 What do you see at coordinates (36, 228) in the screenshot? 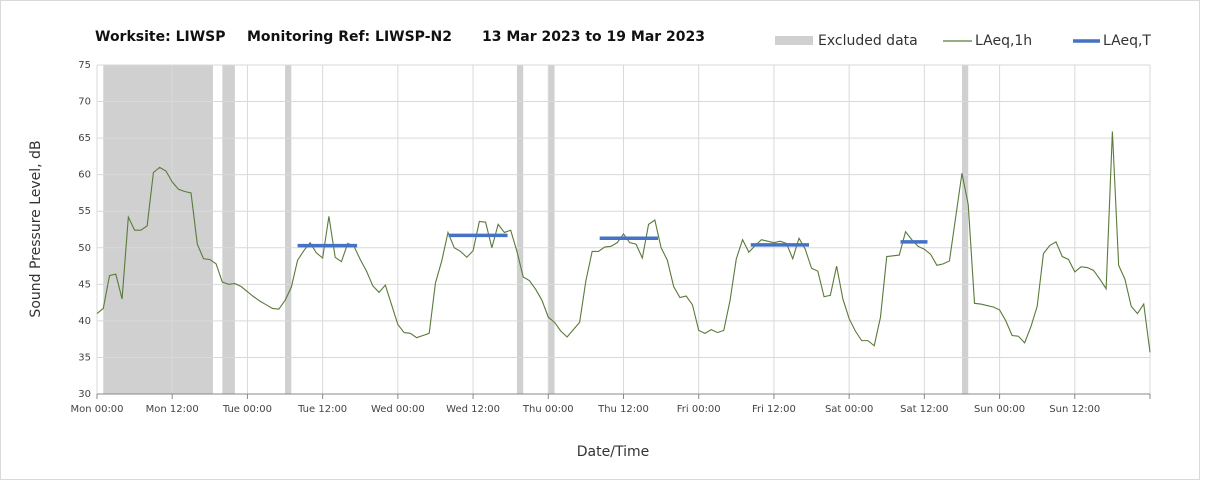
I see `y-axis-label: Sound Pressure Level, dB` at bounding box center [36, 228].